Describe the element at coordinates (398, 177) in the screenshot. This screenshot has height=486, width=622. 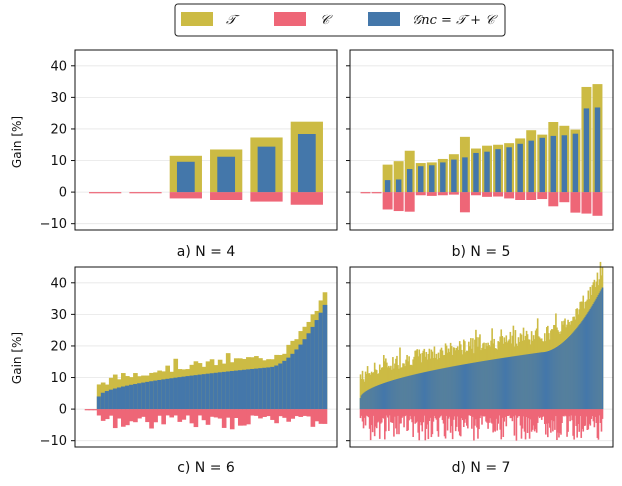
I see `bar-t-b` at that location.